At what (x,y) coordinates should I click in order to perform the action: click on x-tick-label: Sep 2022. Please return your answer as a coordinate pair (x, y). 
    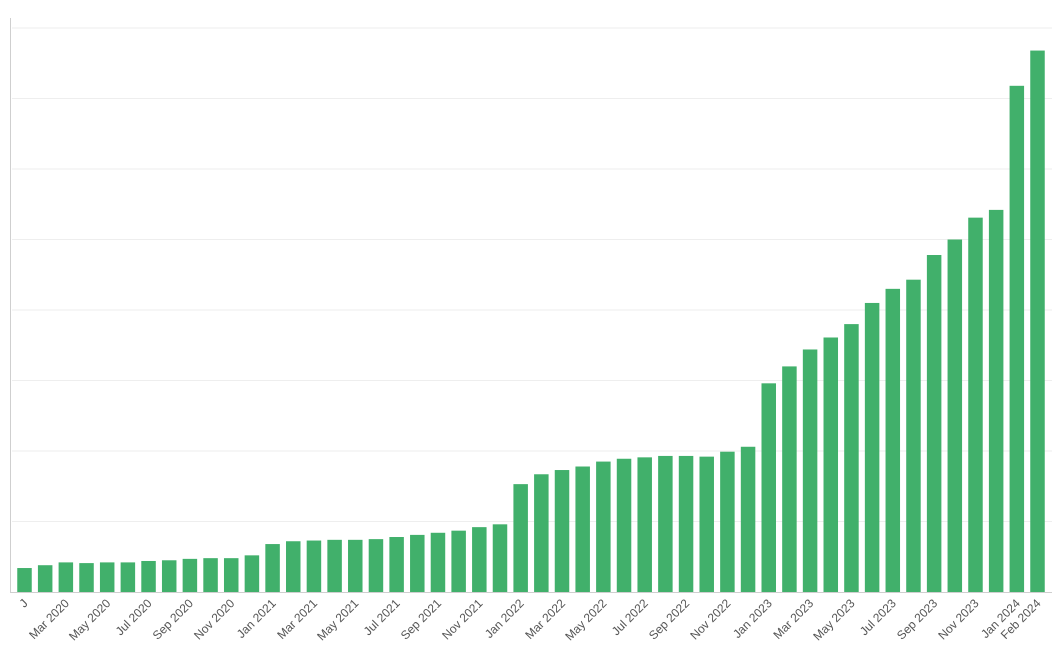
    Looking at the image, I should click on (669, 619).